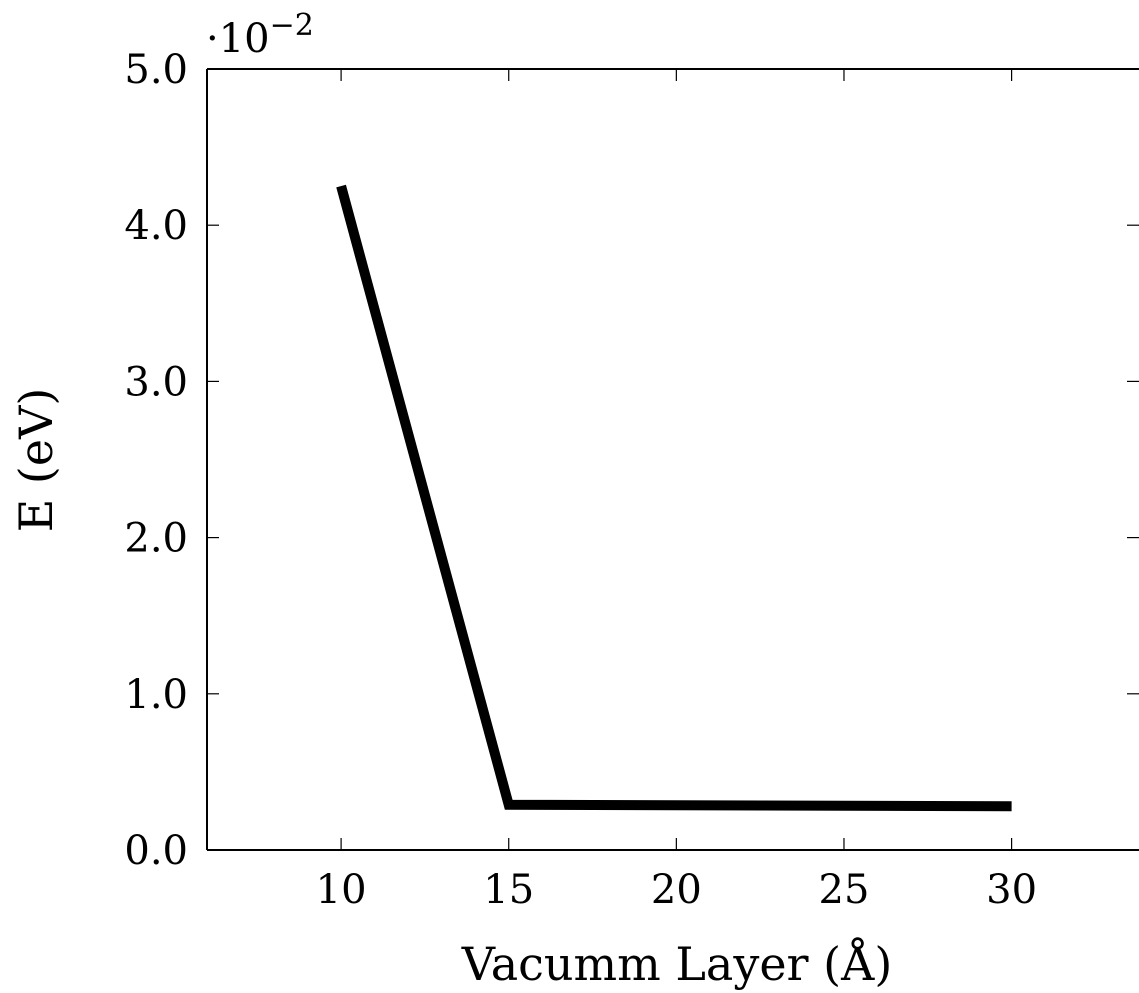 Image resolution: width=1139 pixels, height=993 pixels. I want to click on y-axis-label: E (eV), so click(36, 460).